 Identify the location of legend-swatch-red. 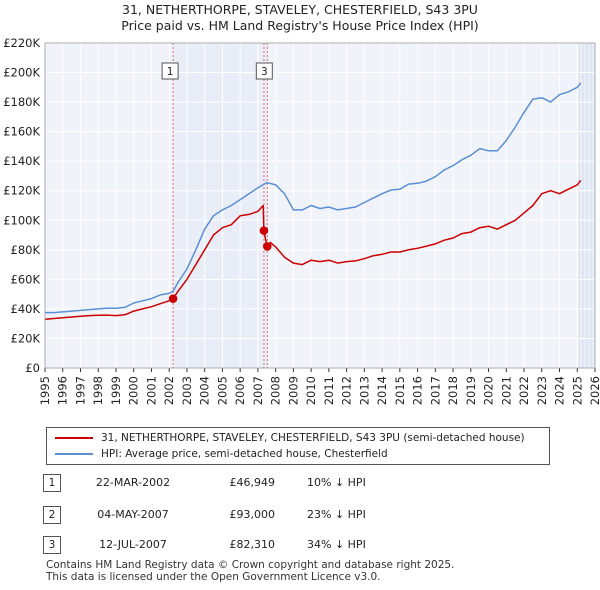
(74, 438).